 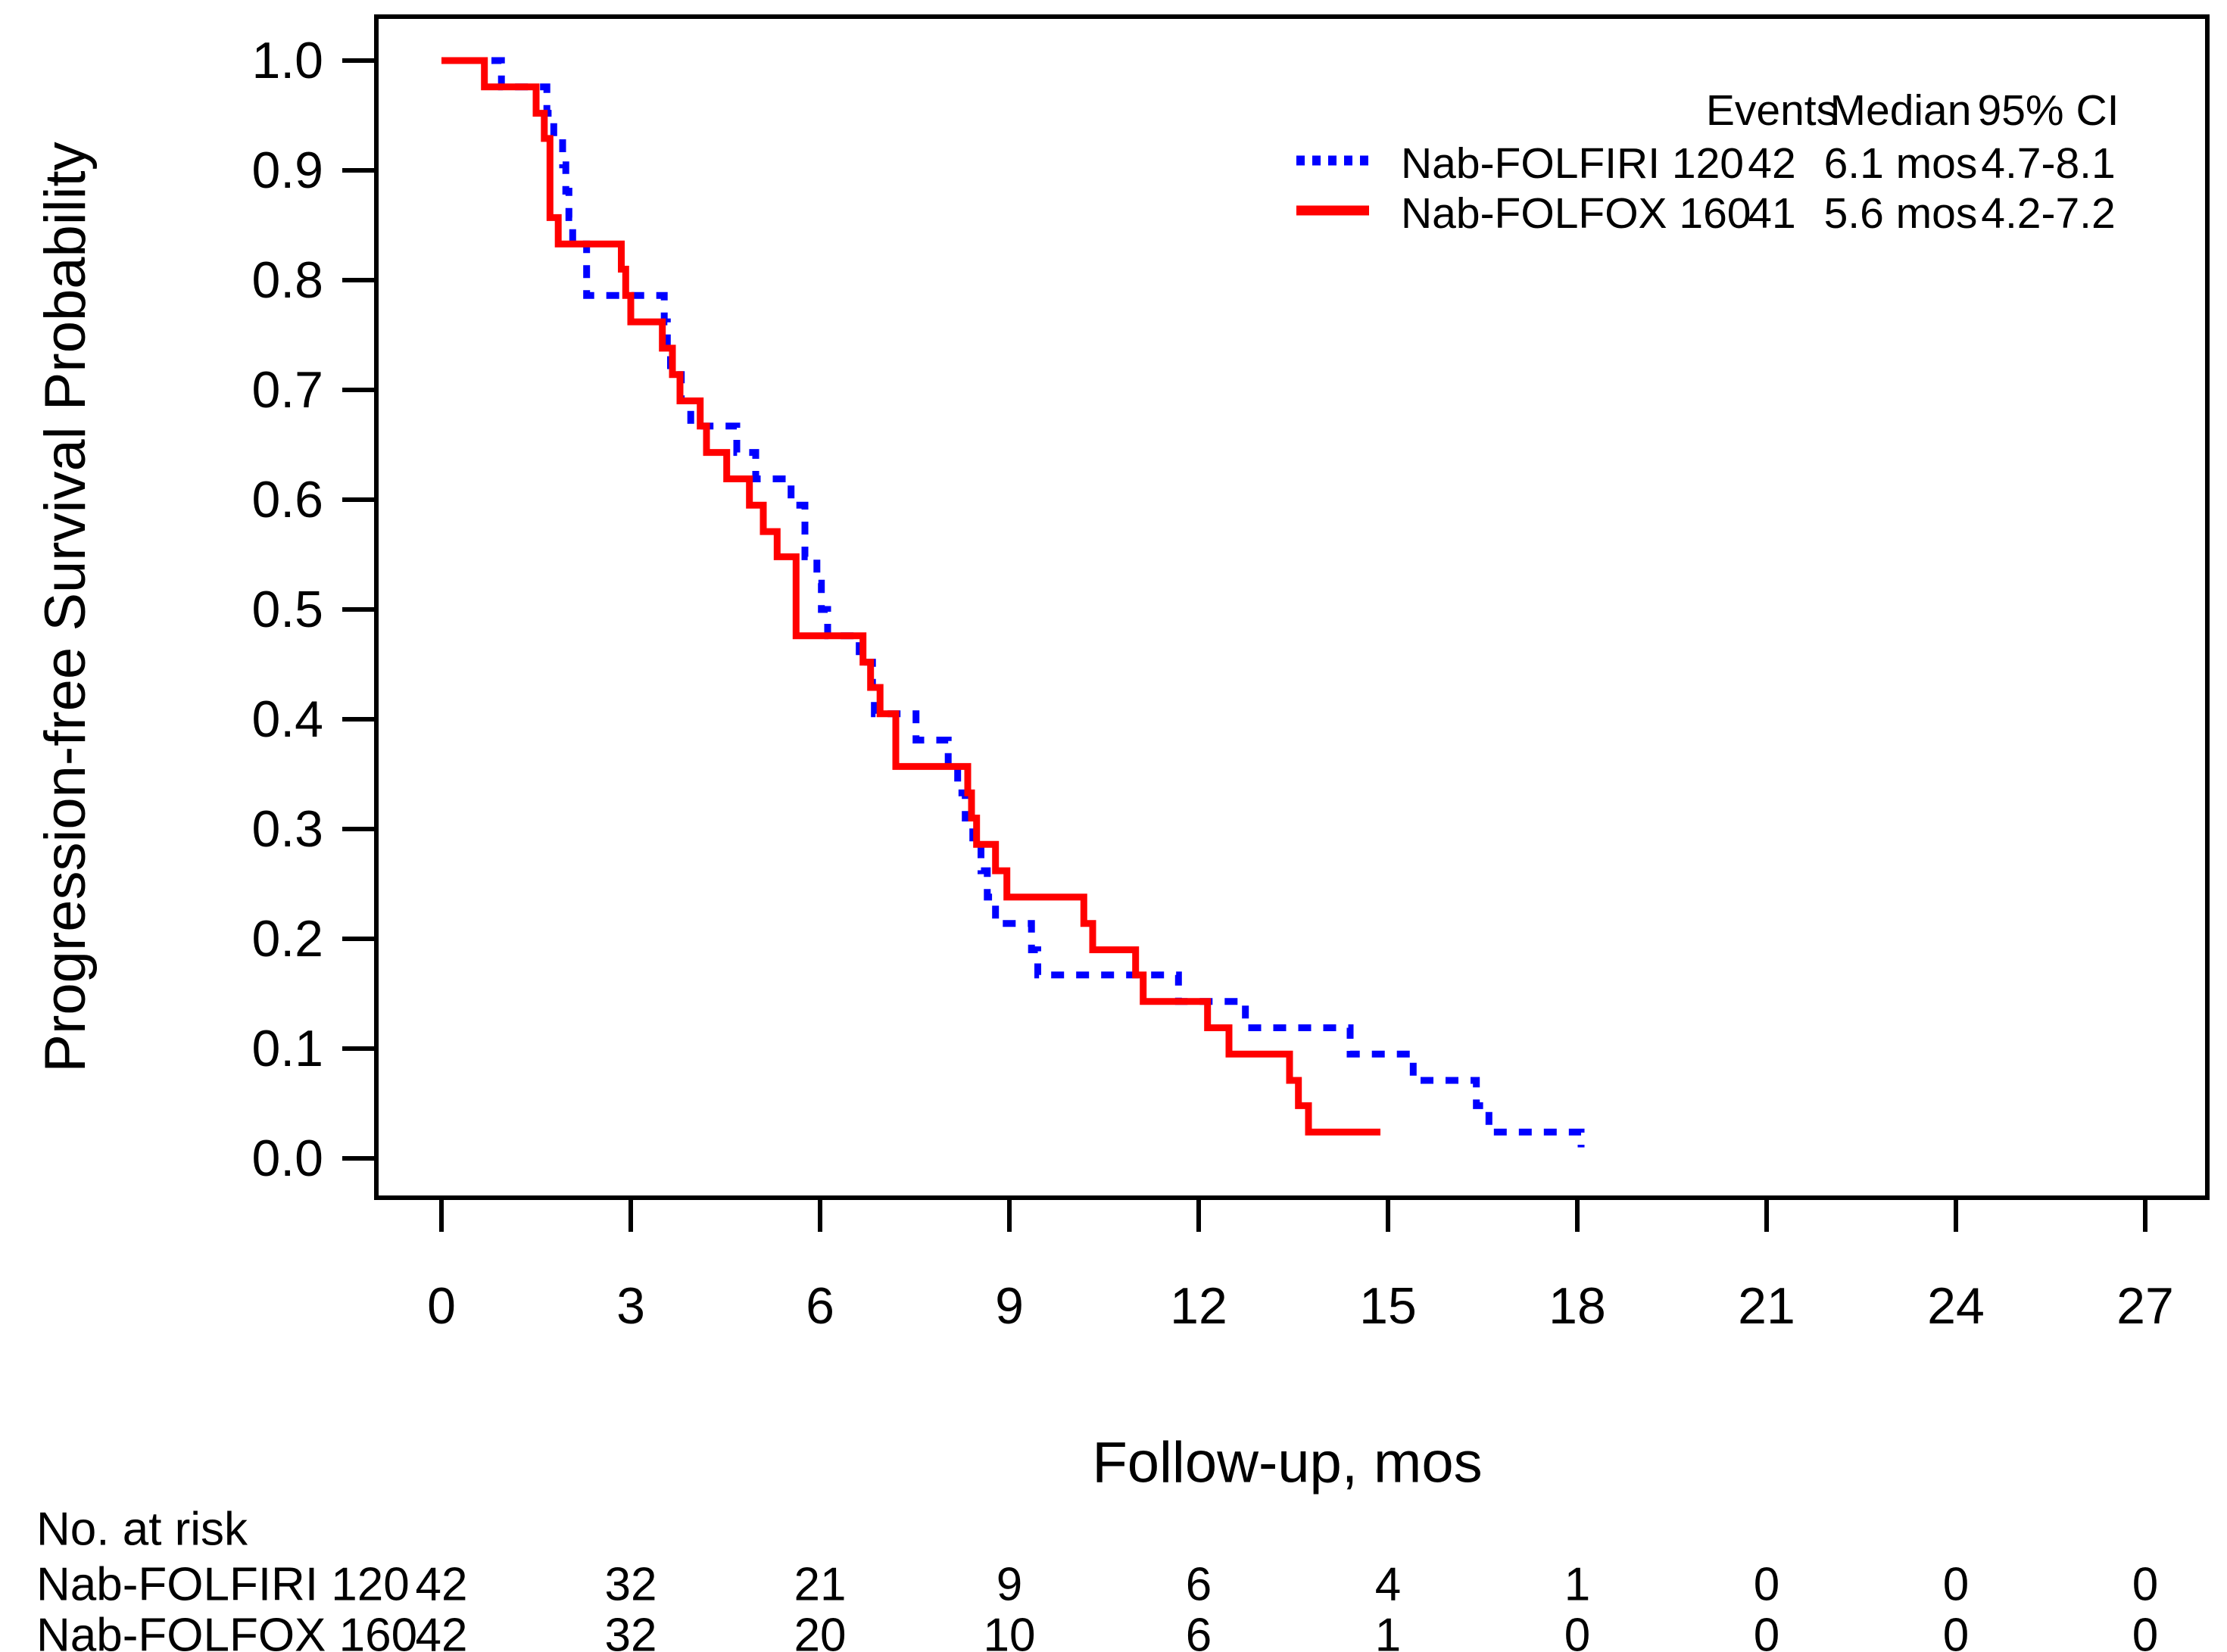 What do you see at coordinates (2048, 110) in the screenshot?
I see `legend-header-ci: 95% CI` at bounding box center [2048, 110].